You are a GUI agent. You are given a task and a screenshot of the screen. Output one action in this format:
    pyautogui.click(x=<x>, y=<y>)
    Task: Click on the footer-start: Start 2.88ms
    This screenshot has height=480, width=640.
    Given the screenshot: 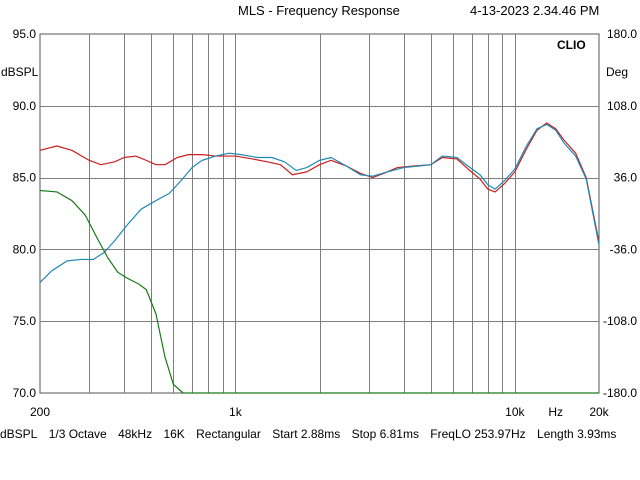 What is the action you would take?
    pyautogui.click(x=306, y=434)
    